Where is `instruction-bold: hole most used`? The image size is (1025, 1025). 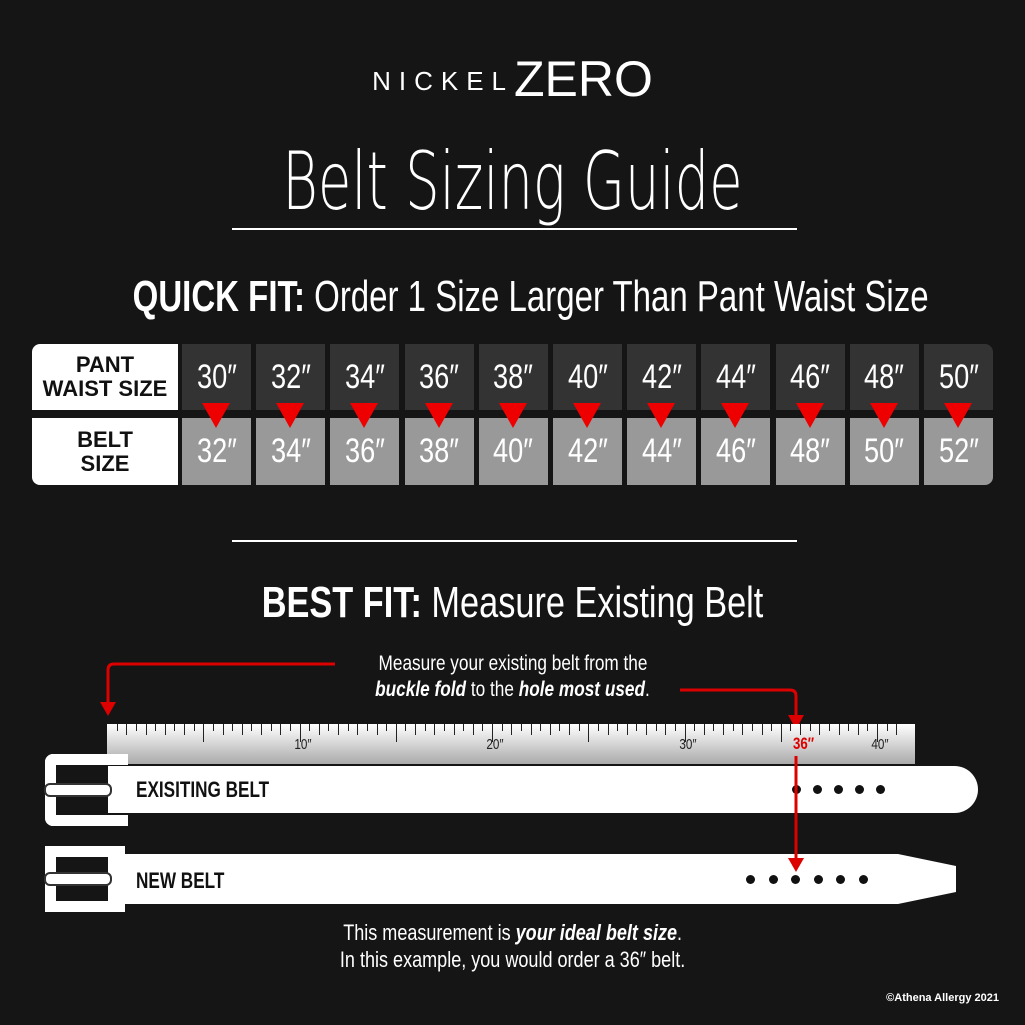 instruction-bold: hole most used is located at coordinates (582, 689).